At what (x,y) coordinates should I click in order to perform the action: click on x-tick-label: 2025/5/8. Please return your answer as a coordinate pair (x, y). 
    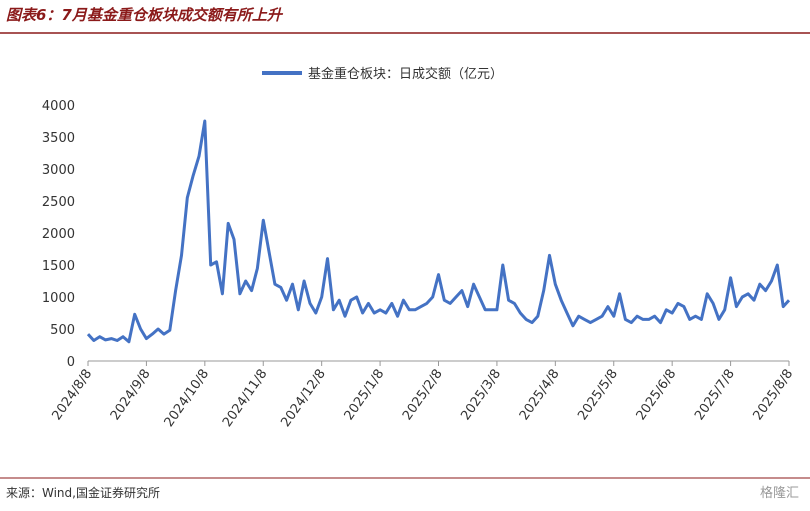
    Looking at the image, I should click on (598, 395).